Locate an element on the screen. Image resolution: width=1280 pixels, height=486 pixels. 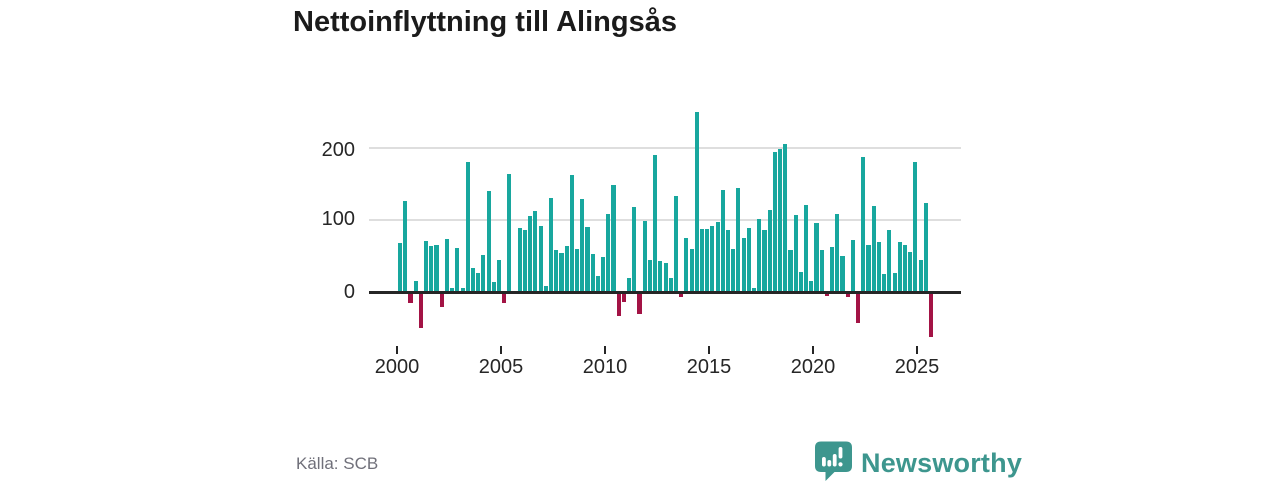
x-axis-label-2005: 2005 is located at coordinates (501, 367).